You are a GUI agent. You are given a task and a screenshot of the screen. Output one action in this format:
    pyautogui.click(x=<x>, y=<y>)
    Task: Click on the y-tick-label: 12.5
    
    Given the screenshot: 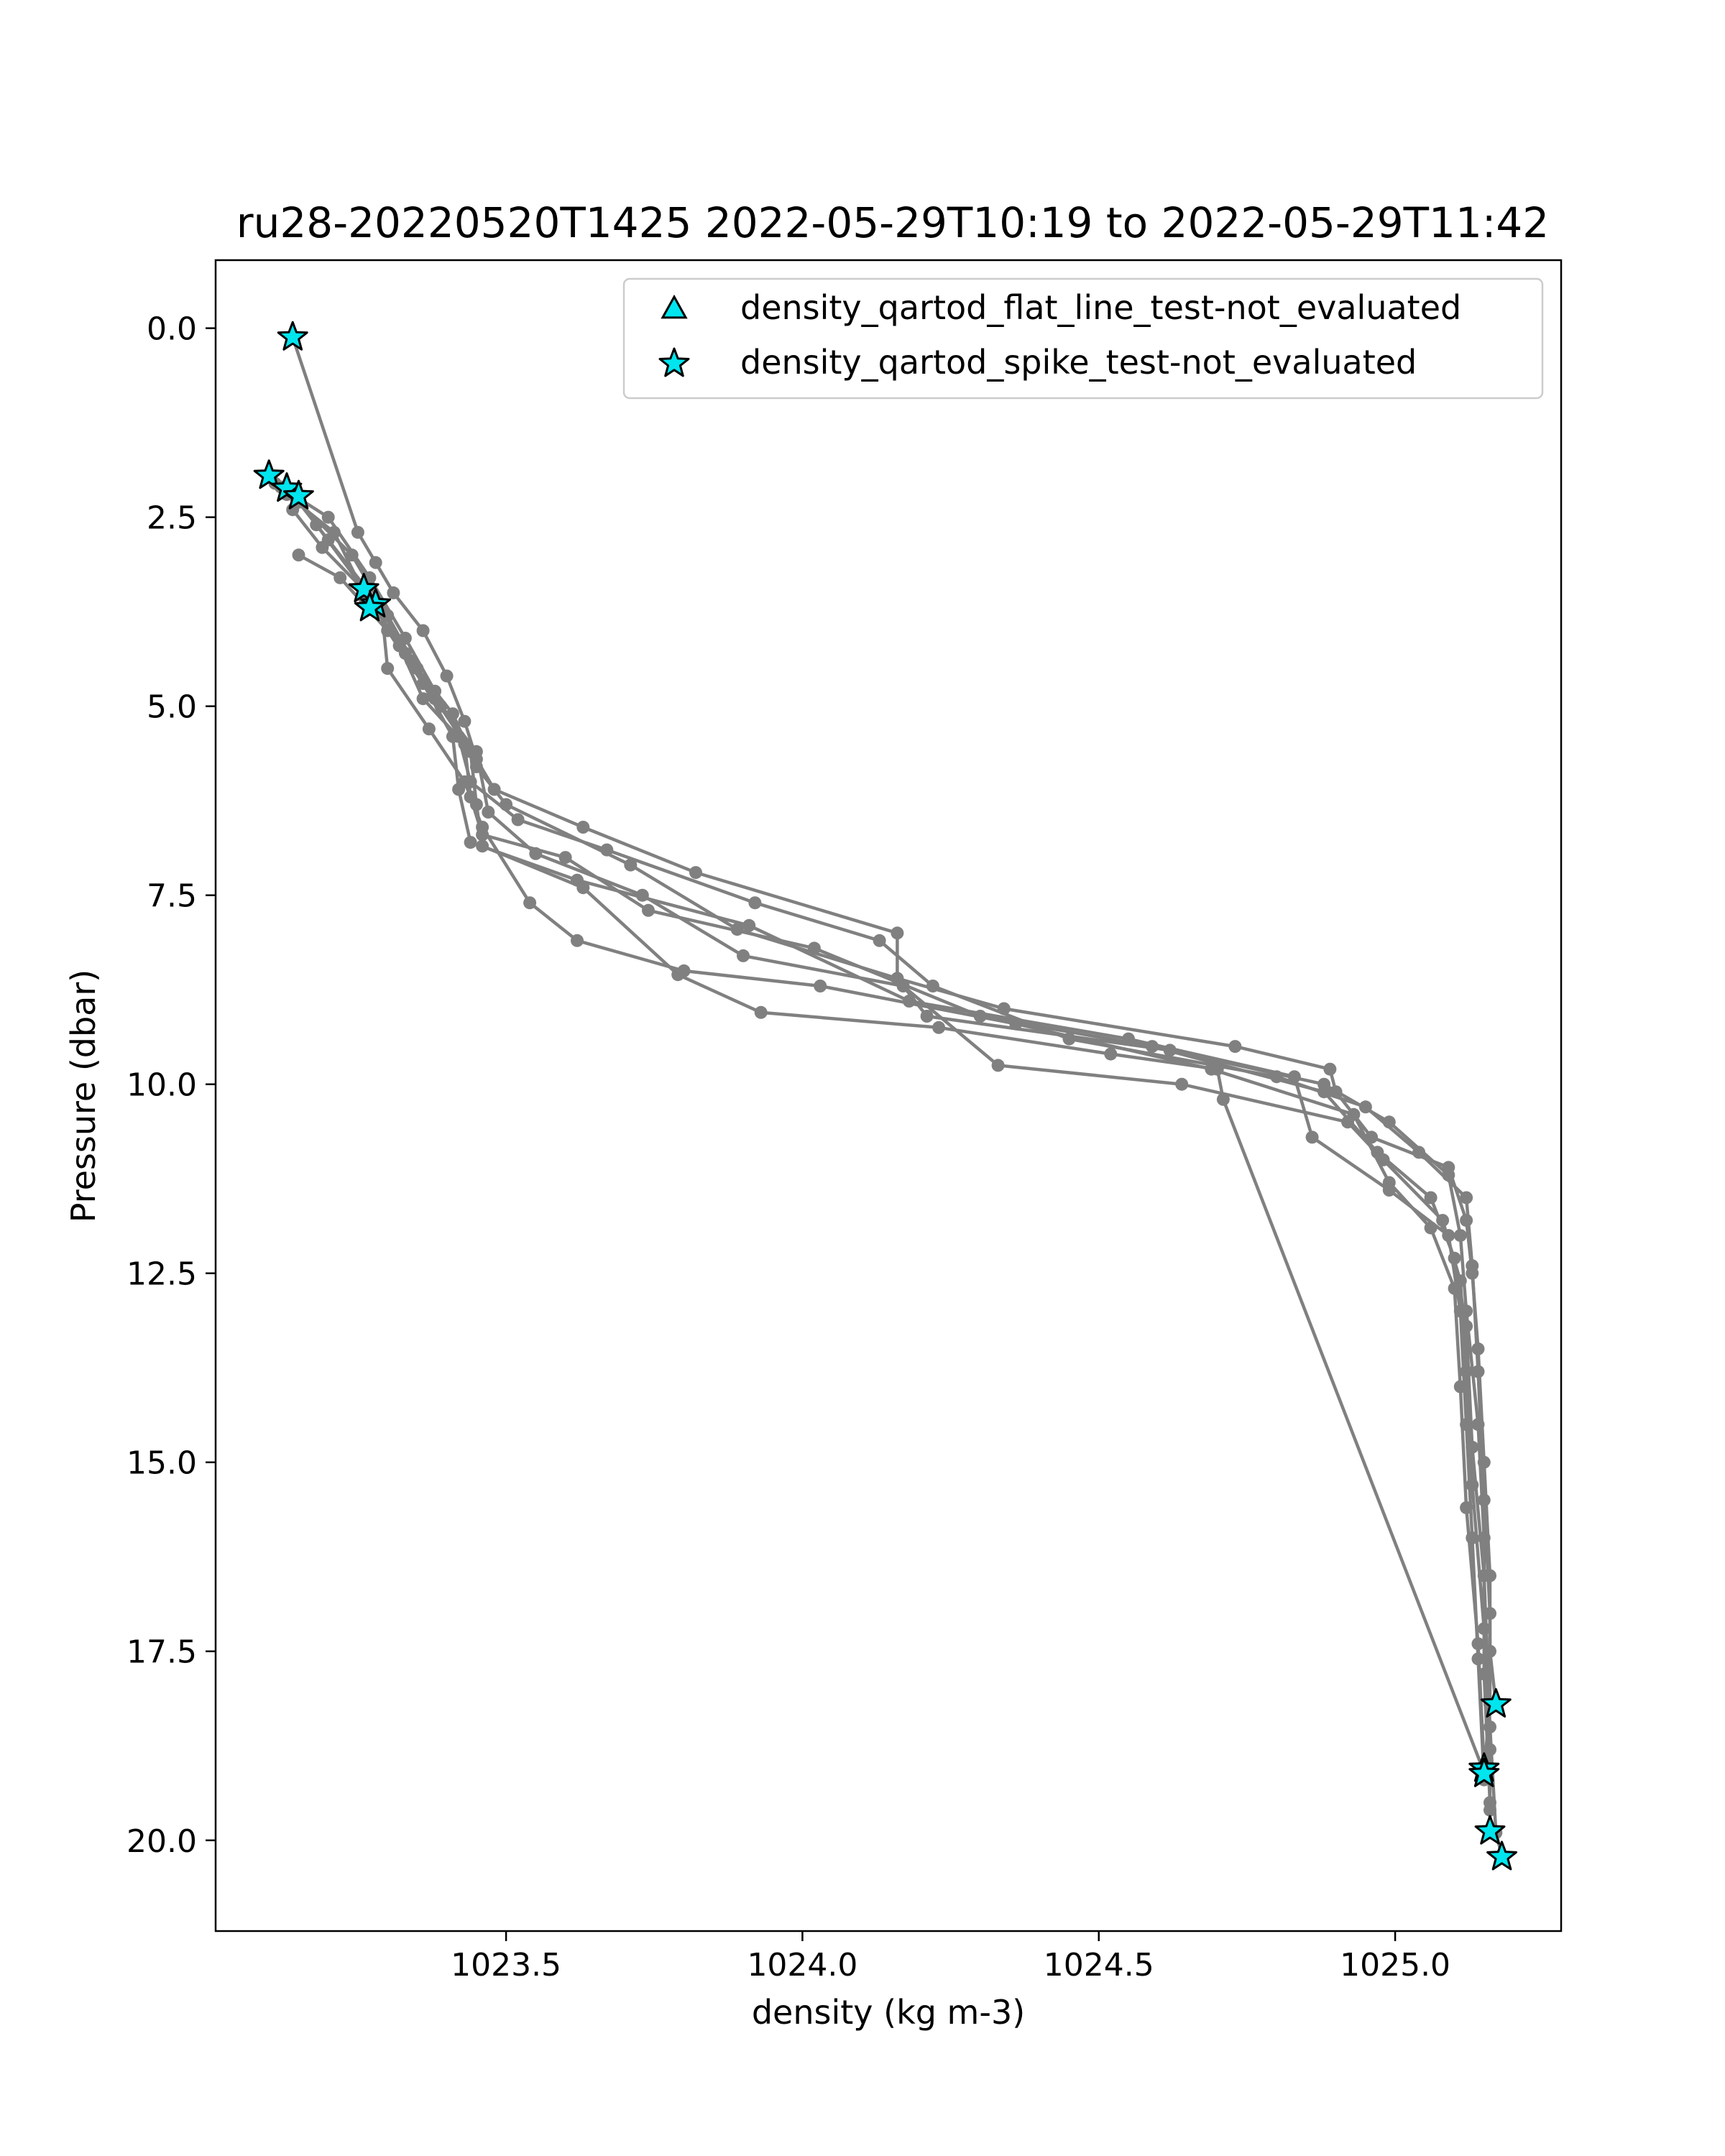 What is the action you would take?
    pyautogui.click(x=161, y=1274)
    